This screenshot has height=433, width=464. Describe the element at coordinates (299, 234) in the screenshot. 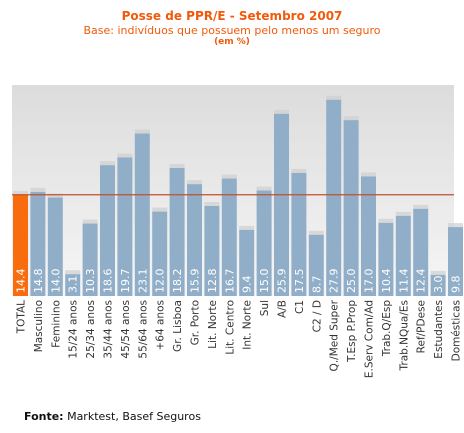

I see `bar-c1` at that location.